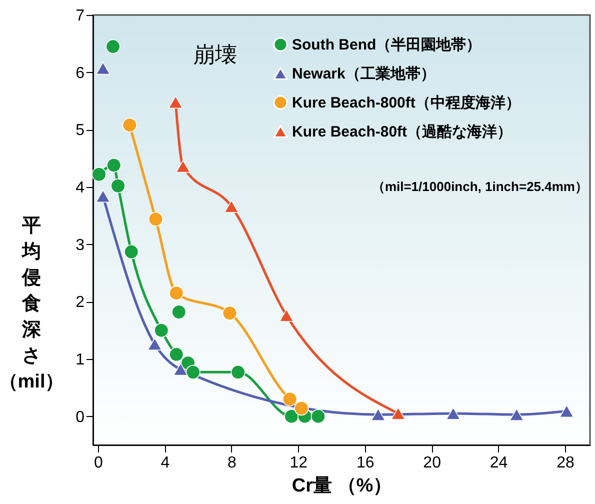 This screenshot has height=504, width=595. What do you see at coordinates (80, 303) in the screenshot?
I see `y-tick-label: 2` at bounding box center [80, 303].